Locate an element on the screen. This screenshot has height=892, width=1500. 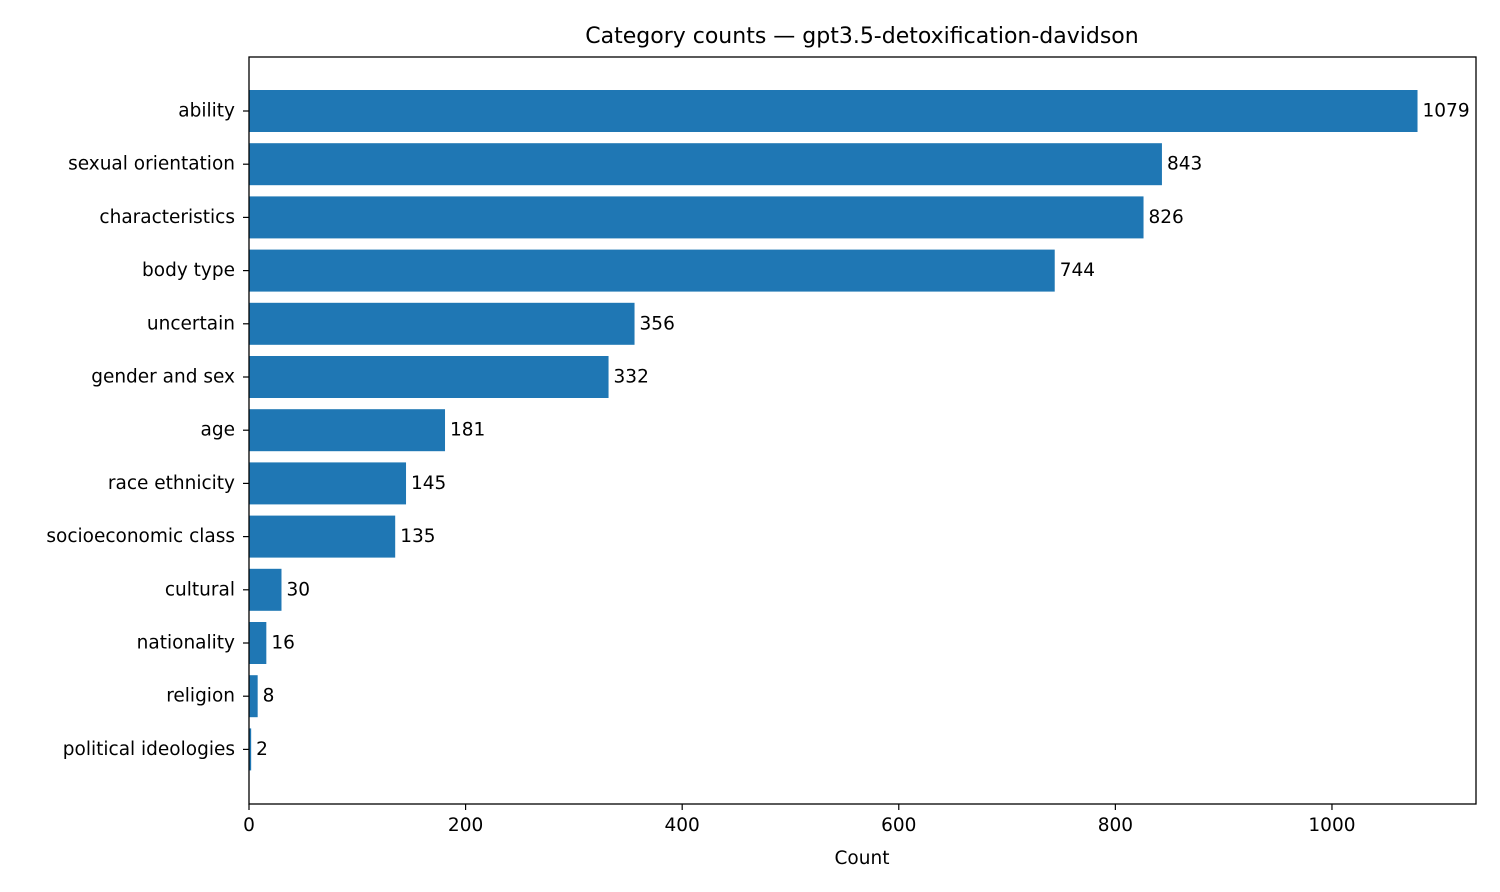
y-tick-label: age is located at coordinates (218, 430).